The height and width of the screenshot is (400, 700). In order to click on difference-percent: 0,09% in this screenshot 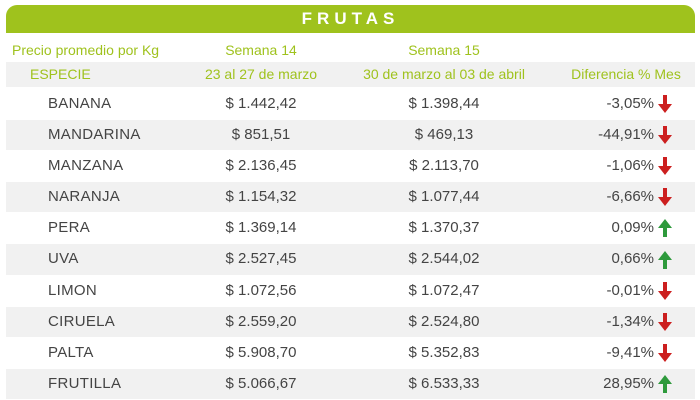, I will do `click(632, 228)`.